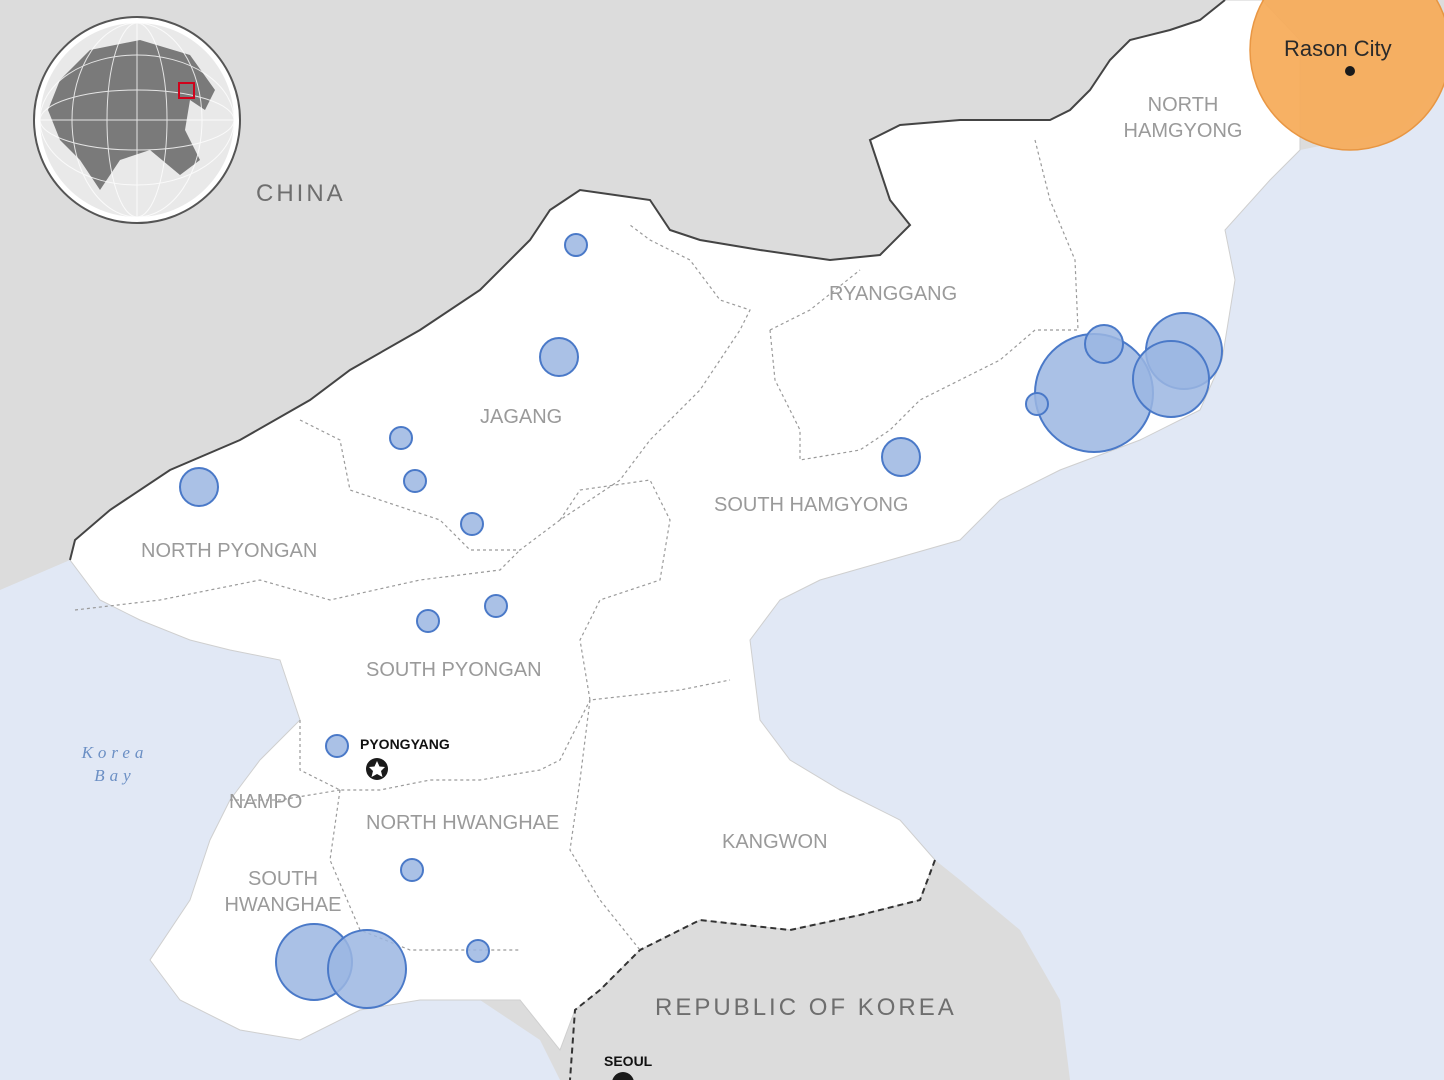  What do you see at coordinates (806, 1007) in the screenshot?
I see `label-south-korea: REPUBLIC OF KOREA` at bounding box center [806, 1007].